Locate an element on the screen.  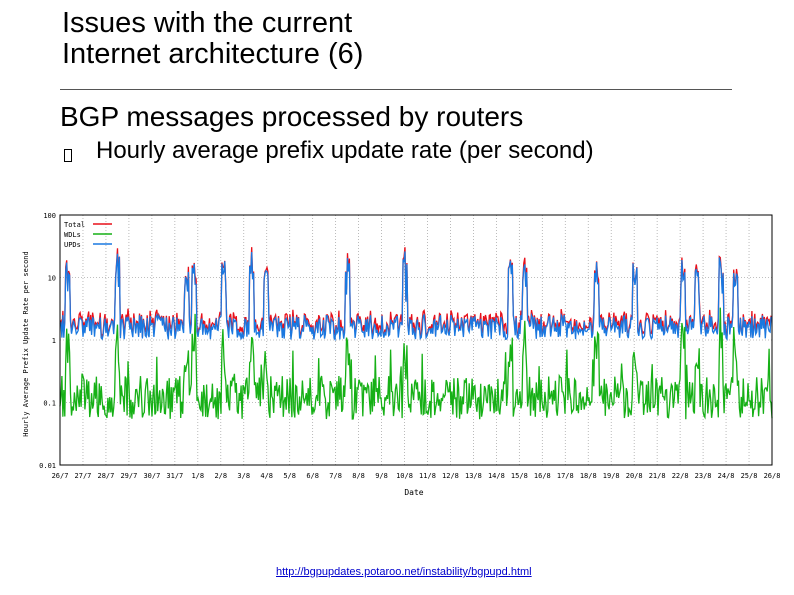
x-tick-label: 25/8 is located at coordinates (749, 476).